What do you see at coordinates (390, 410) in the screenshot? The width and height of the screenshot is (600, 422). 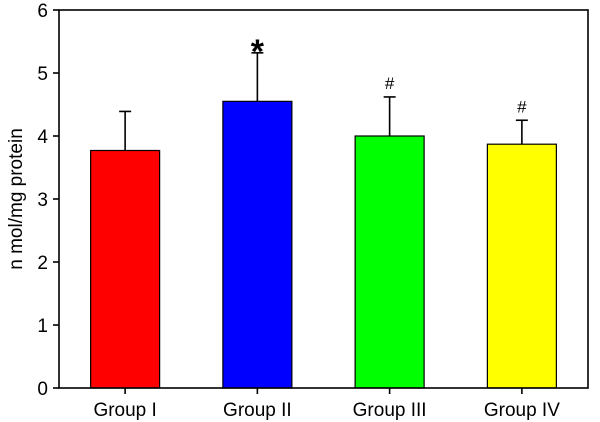 I see `x-tick-label: Group III` at bounding box center [390, 410].